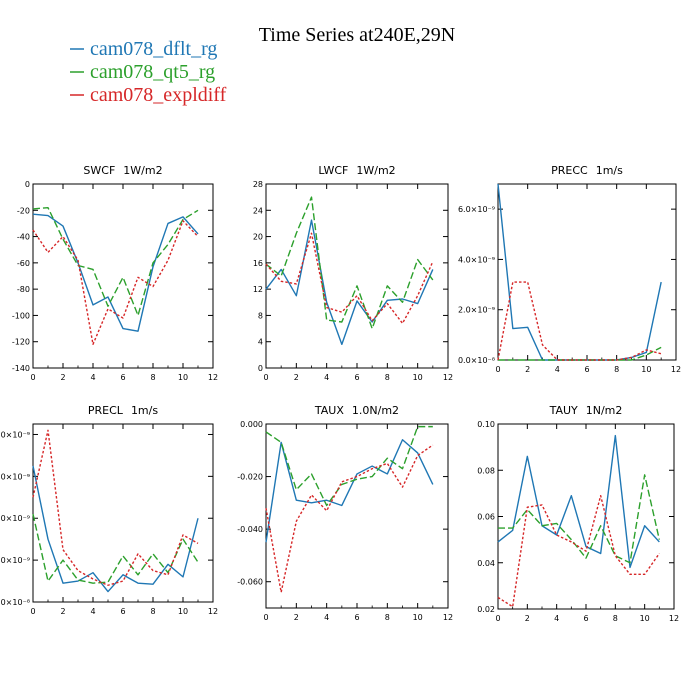 This screenshot has height=700, width=700. I want to click on y-tick-label: -0.060, so click(250, 582).